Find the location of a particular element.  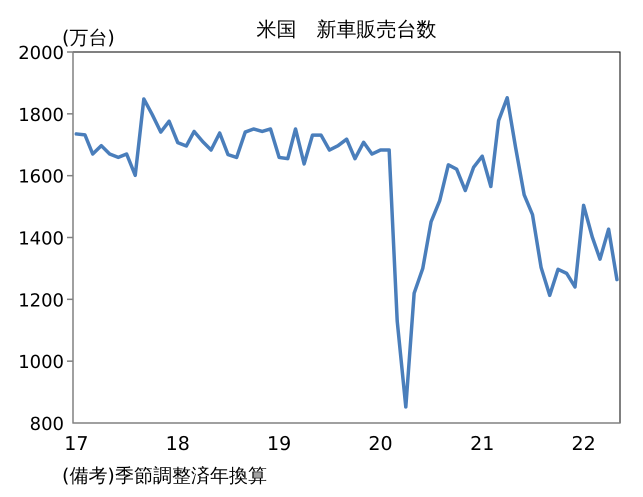

x-tick-label: 19 is located at coordinates (279, 444).